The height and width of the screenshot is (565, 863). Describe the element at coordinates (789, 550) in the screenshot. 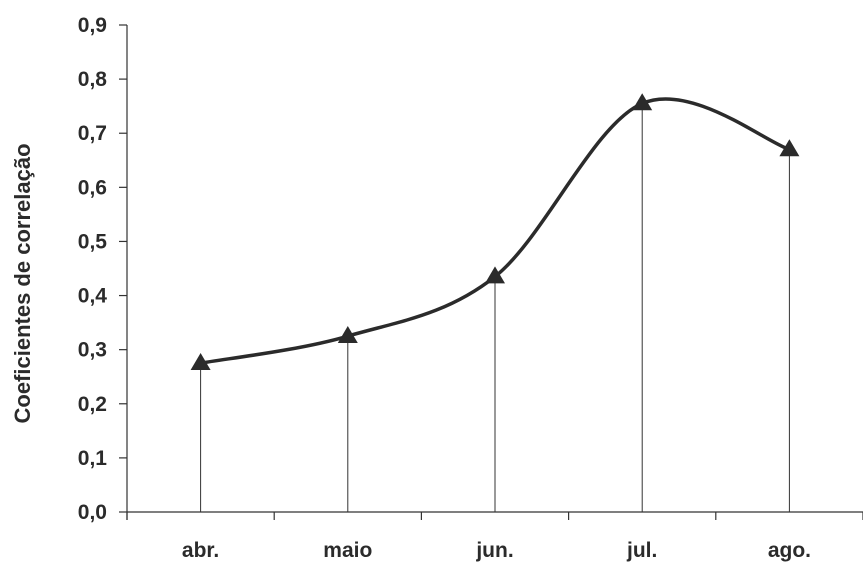

I see `x-tick-label: ago.` at that location.